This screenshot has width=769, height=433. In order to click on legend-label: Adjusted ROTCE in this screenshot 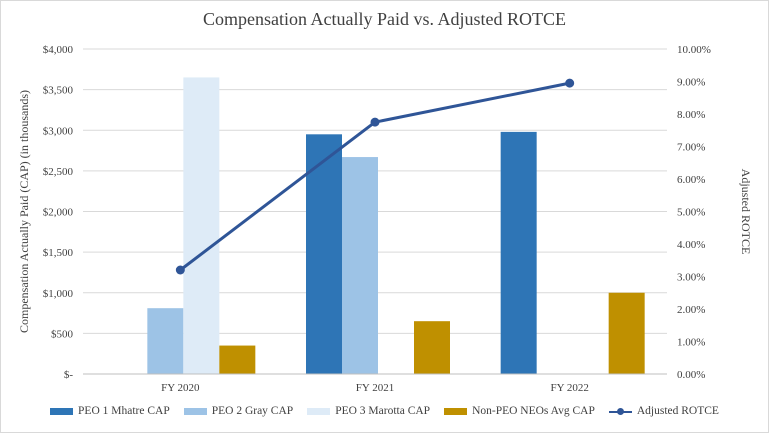, I will do `click(677, 411)`.